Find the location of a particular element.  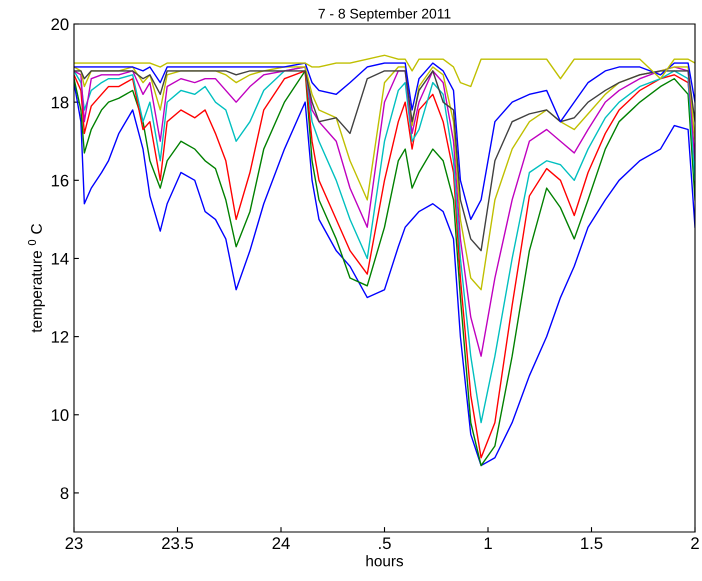

x-tick-label: 2 is located at coordinates (695, 543).